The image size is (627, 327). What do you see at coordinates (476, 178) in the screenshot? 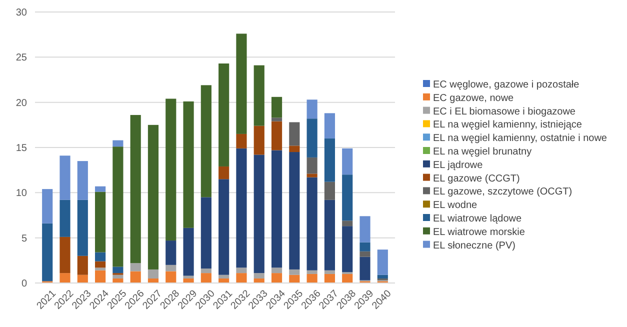
I see `legend-label: EL gazowe (CCGT)` at bounding box center [476, 178].